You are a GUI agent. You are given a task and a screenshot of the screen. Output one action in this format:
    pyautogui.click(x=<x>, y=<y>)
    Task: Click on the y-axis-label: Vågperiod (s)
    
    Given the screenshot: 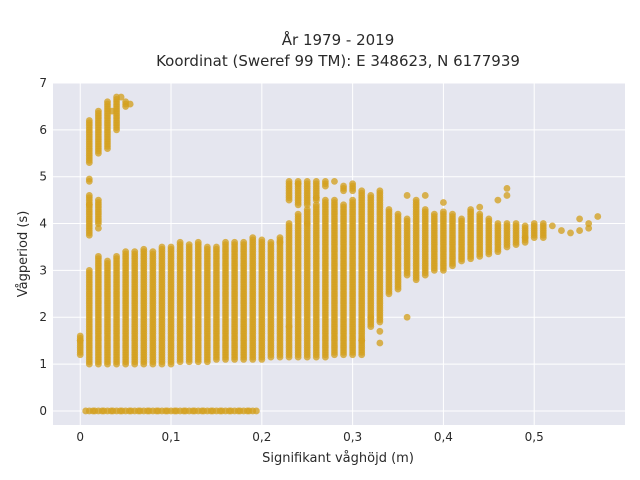 What is the action you would take?
    pyautogui.click(x=23, y=254)
    